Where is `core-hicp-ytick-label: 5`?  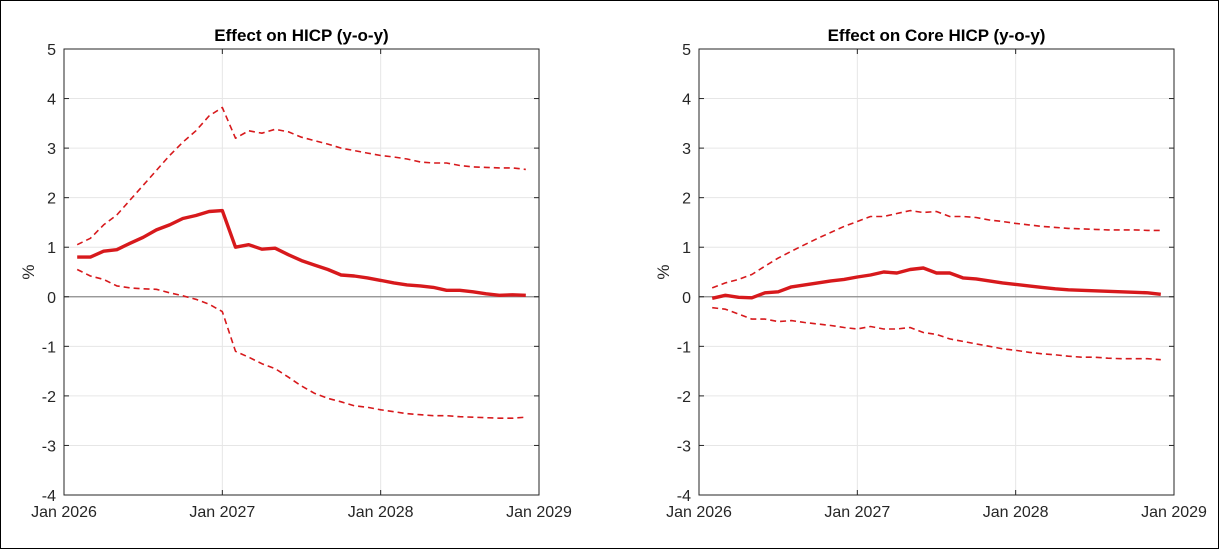
core-hicp-ytick-label: 5 is located at coordinates (686, 50).